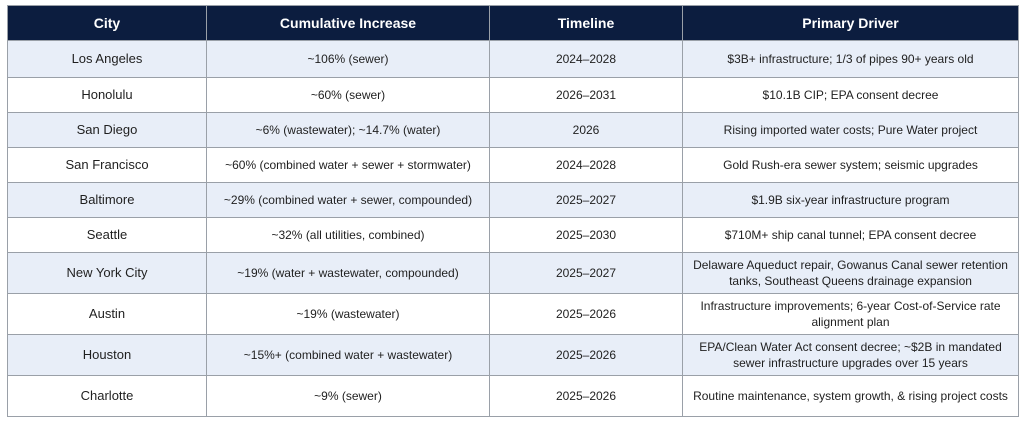  I want to click on cell-timeline: 2026, so click(586, 130).